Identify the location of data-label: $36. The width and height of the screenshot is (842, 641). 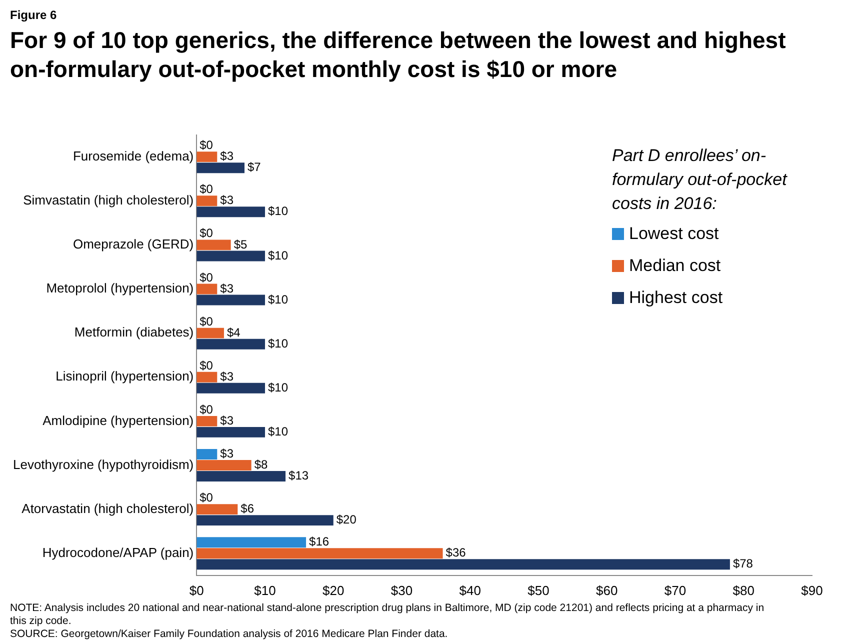
(456, 553).